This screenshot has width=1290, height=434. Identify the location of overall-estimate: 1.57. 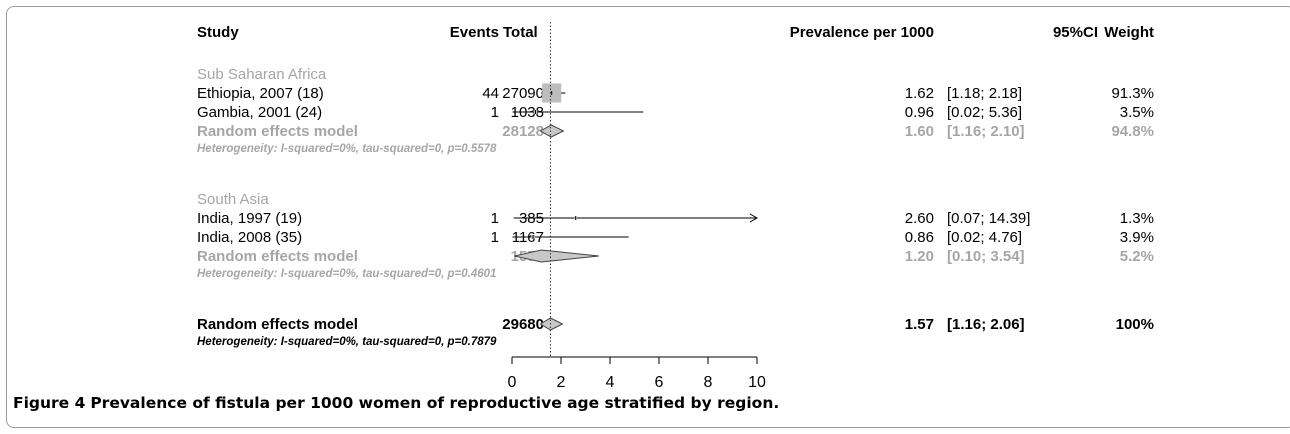
(919, 324).